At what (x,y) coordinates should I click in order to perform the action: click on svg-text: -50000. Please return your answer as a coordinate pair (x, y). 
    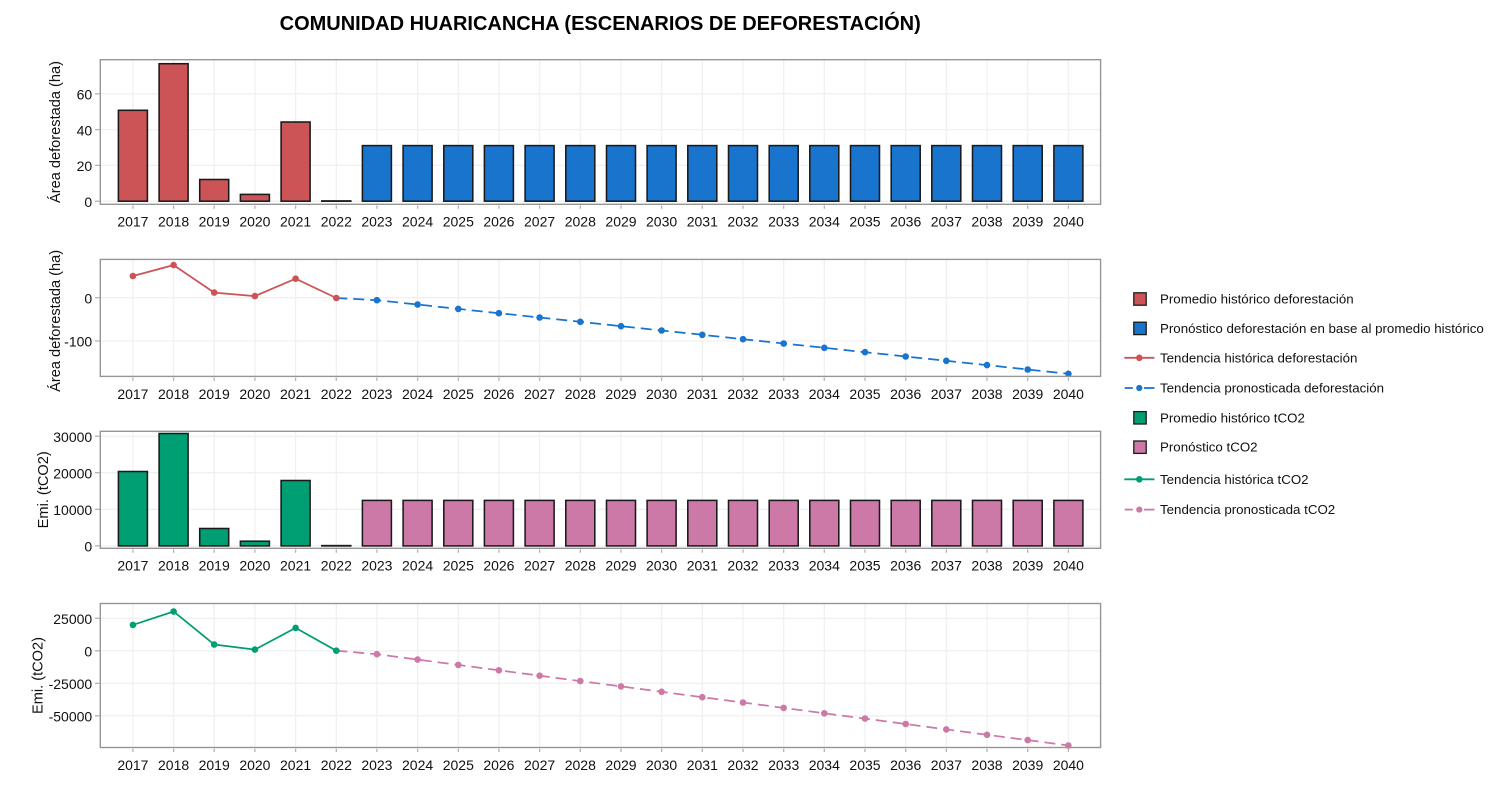
    Looking at the image, I should click on (71, 717).